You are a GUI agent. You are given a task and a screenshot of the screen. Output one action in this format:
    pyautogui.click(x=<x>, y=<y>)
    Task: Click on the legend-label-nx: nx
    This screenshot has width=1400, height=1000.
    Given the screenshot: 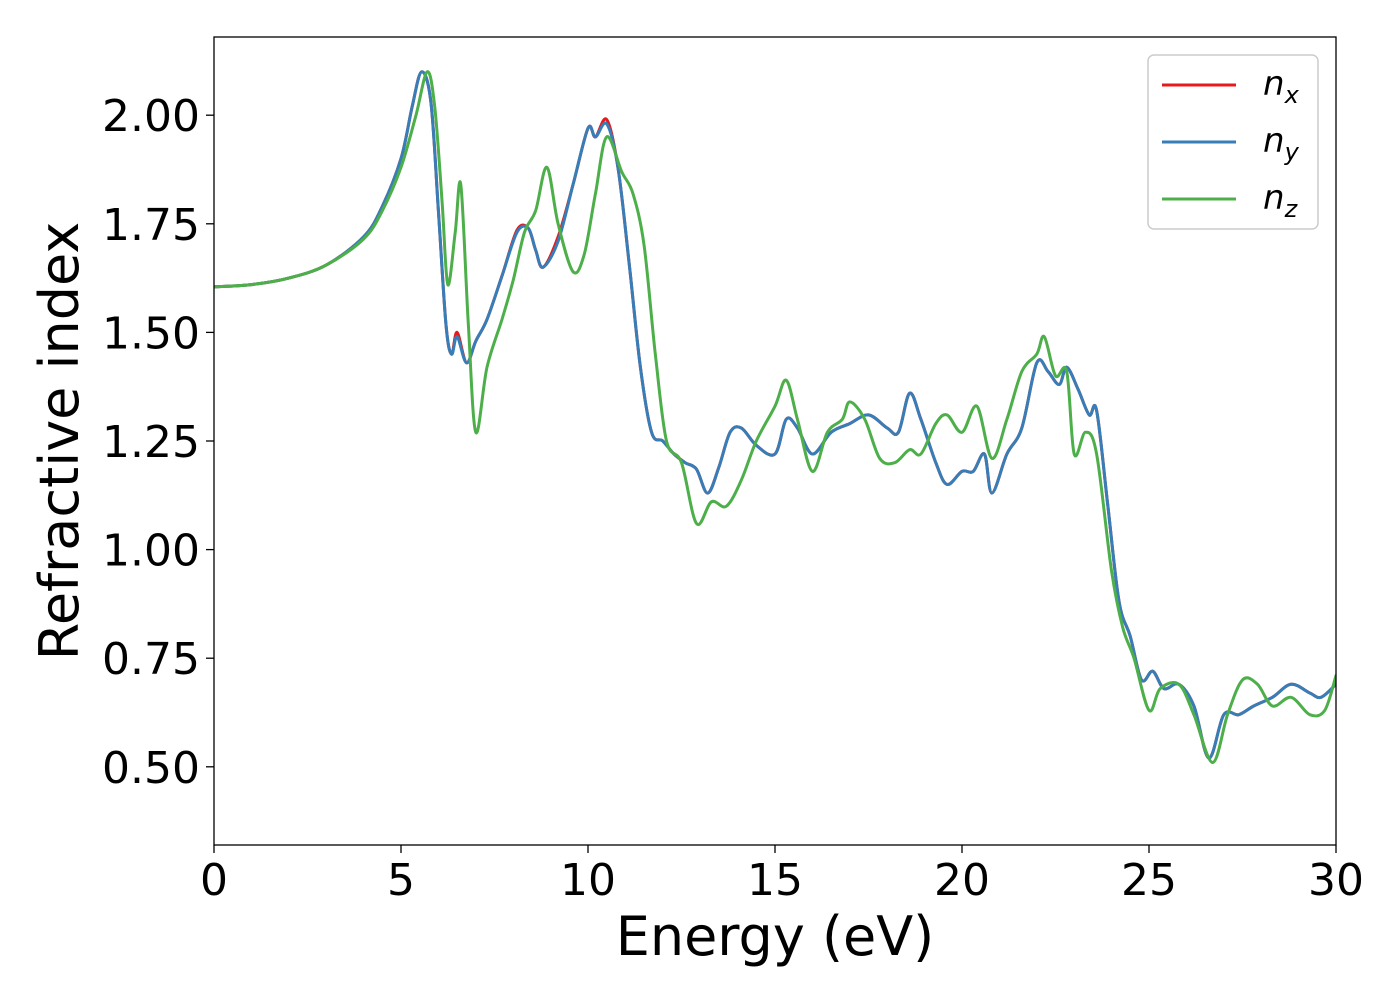 What is the action you would take?
    pyautogui.click(x=1281, y=86)
    